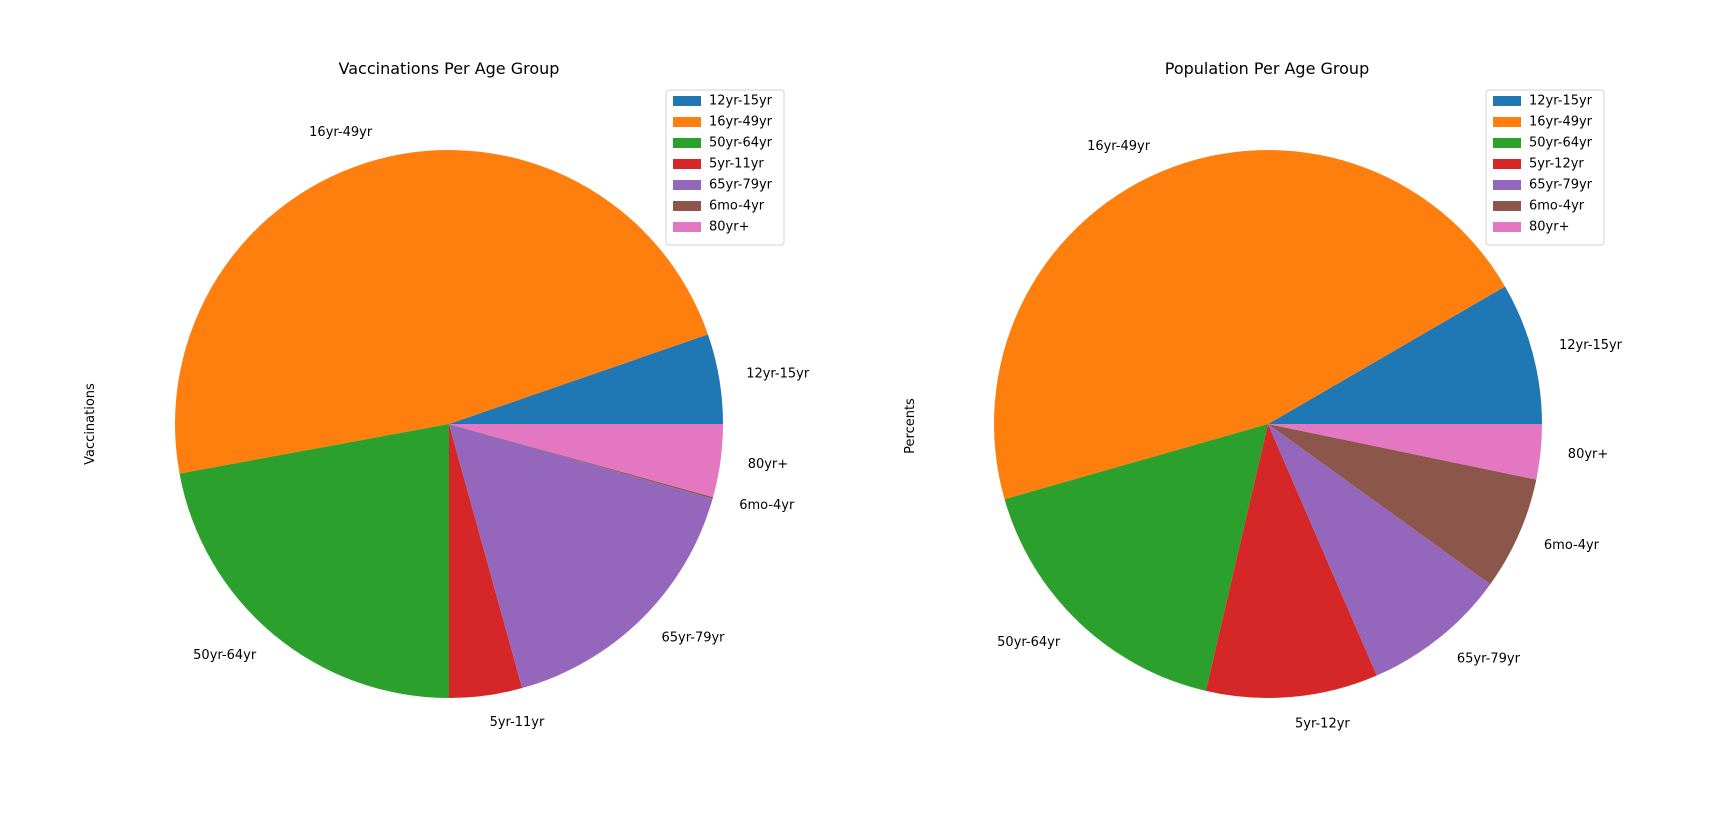 The image size is (1715, 819). I want to click on y-axis-label: Vaccinations, so click(90, 424).